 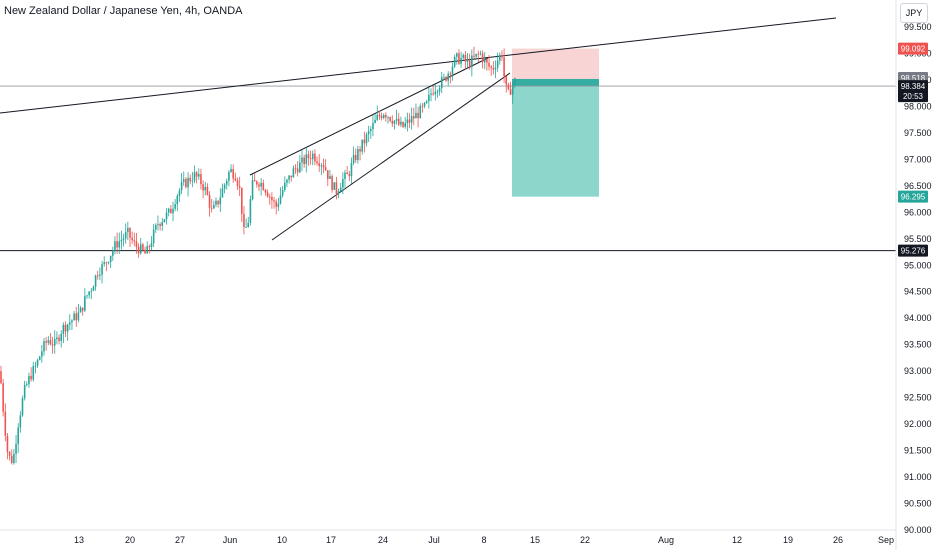 What do you see at coordinates (555, 137) in the screenshot?
I see `take-profit-zone` at bounding box center [555, 137].